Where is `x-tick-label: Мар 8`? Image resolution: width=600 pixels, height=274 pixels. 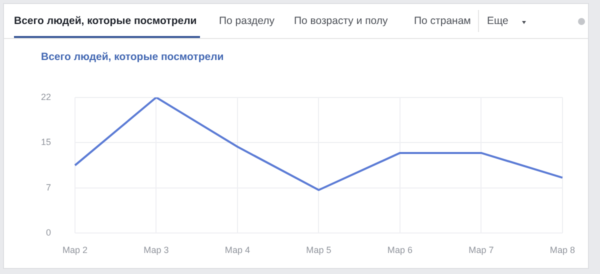 x-tick-label: Мар 8 is located at coordinates (563, 250).